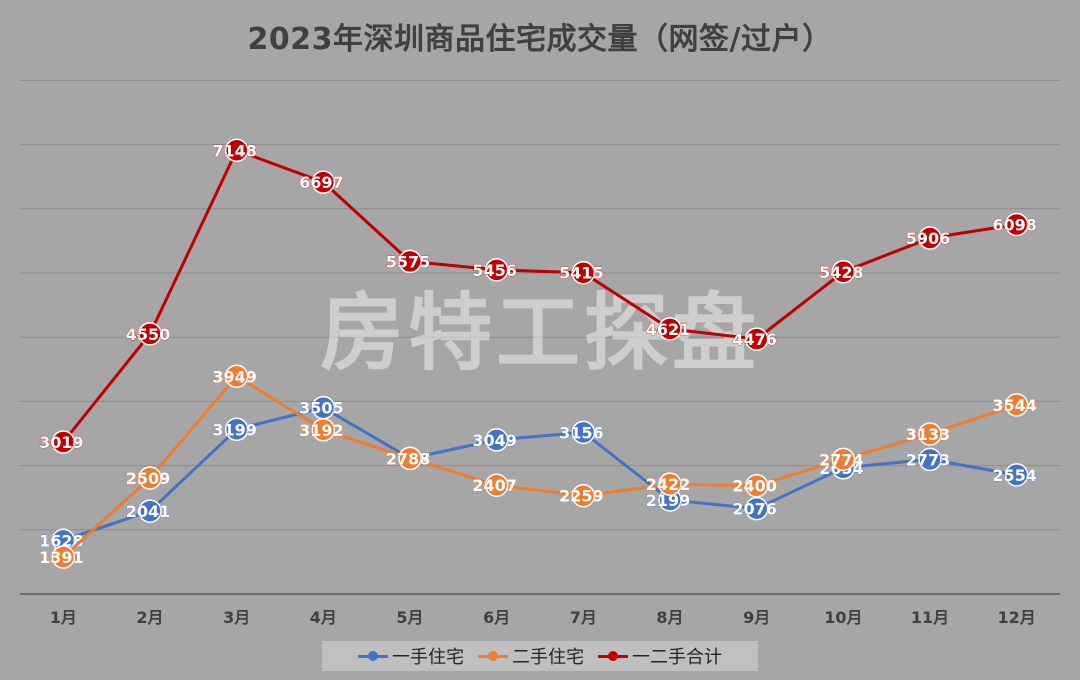 Image resolution: width=1080 pixels, height=680 pixels. Describe the element at coordinates (843, 617) in the screenshot. I see `x-tick-label: 10月` at that location.